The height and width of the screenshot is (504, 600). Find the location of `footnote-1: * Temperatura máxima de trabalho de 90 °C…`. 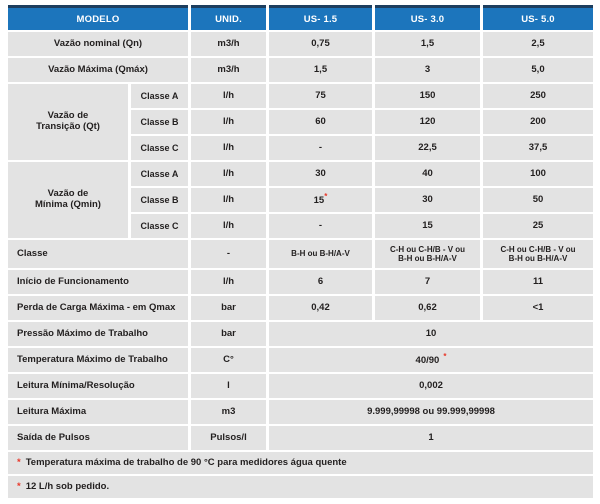

footnote-1: * Temperatura máxima de trabalho de 90 °C… is located at coordinates (300, 463).